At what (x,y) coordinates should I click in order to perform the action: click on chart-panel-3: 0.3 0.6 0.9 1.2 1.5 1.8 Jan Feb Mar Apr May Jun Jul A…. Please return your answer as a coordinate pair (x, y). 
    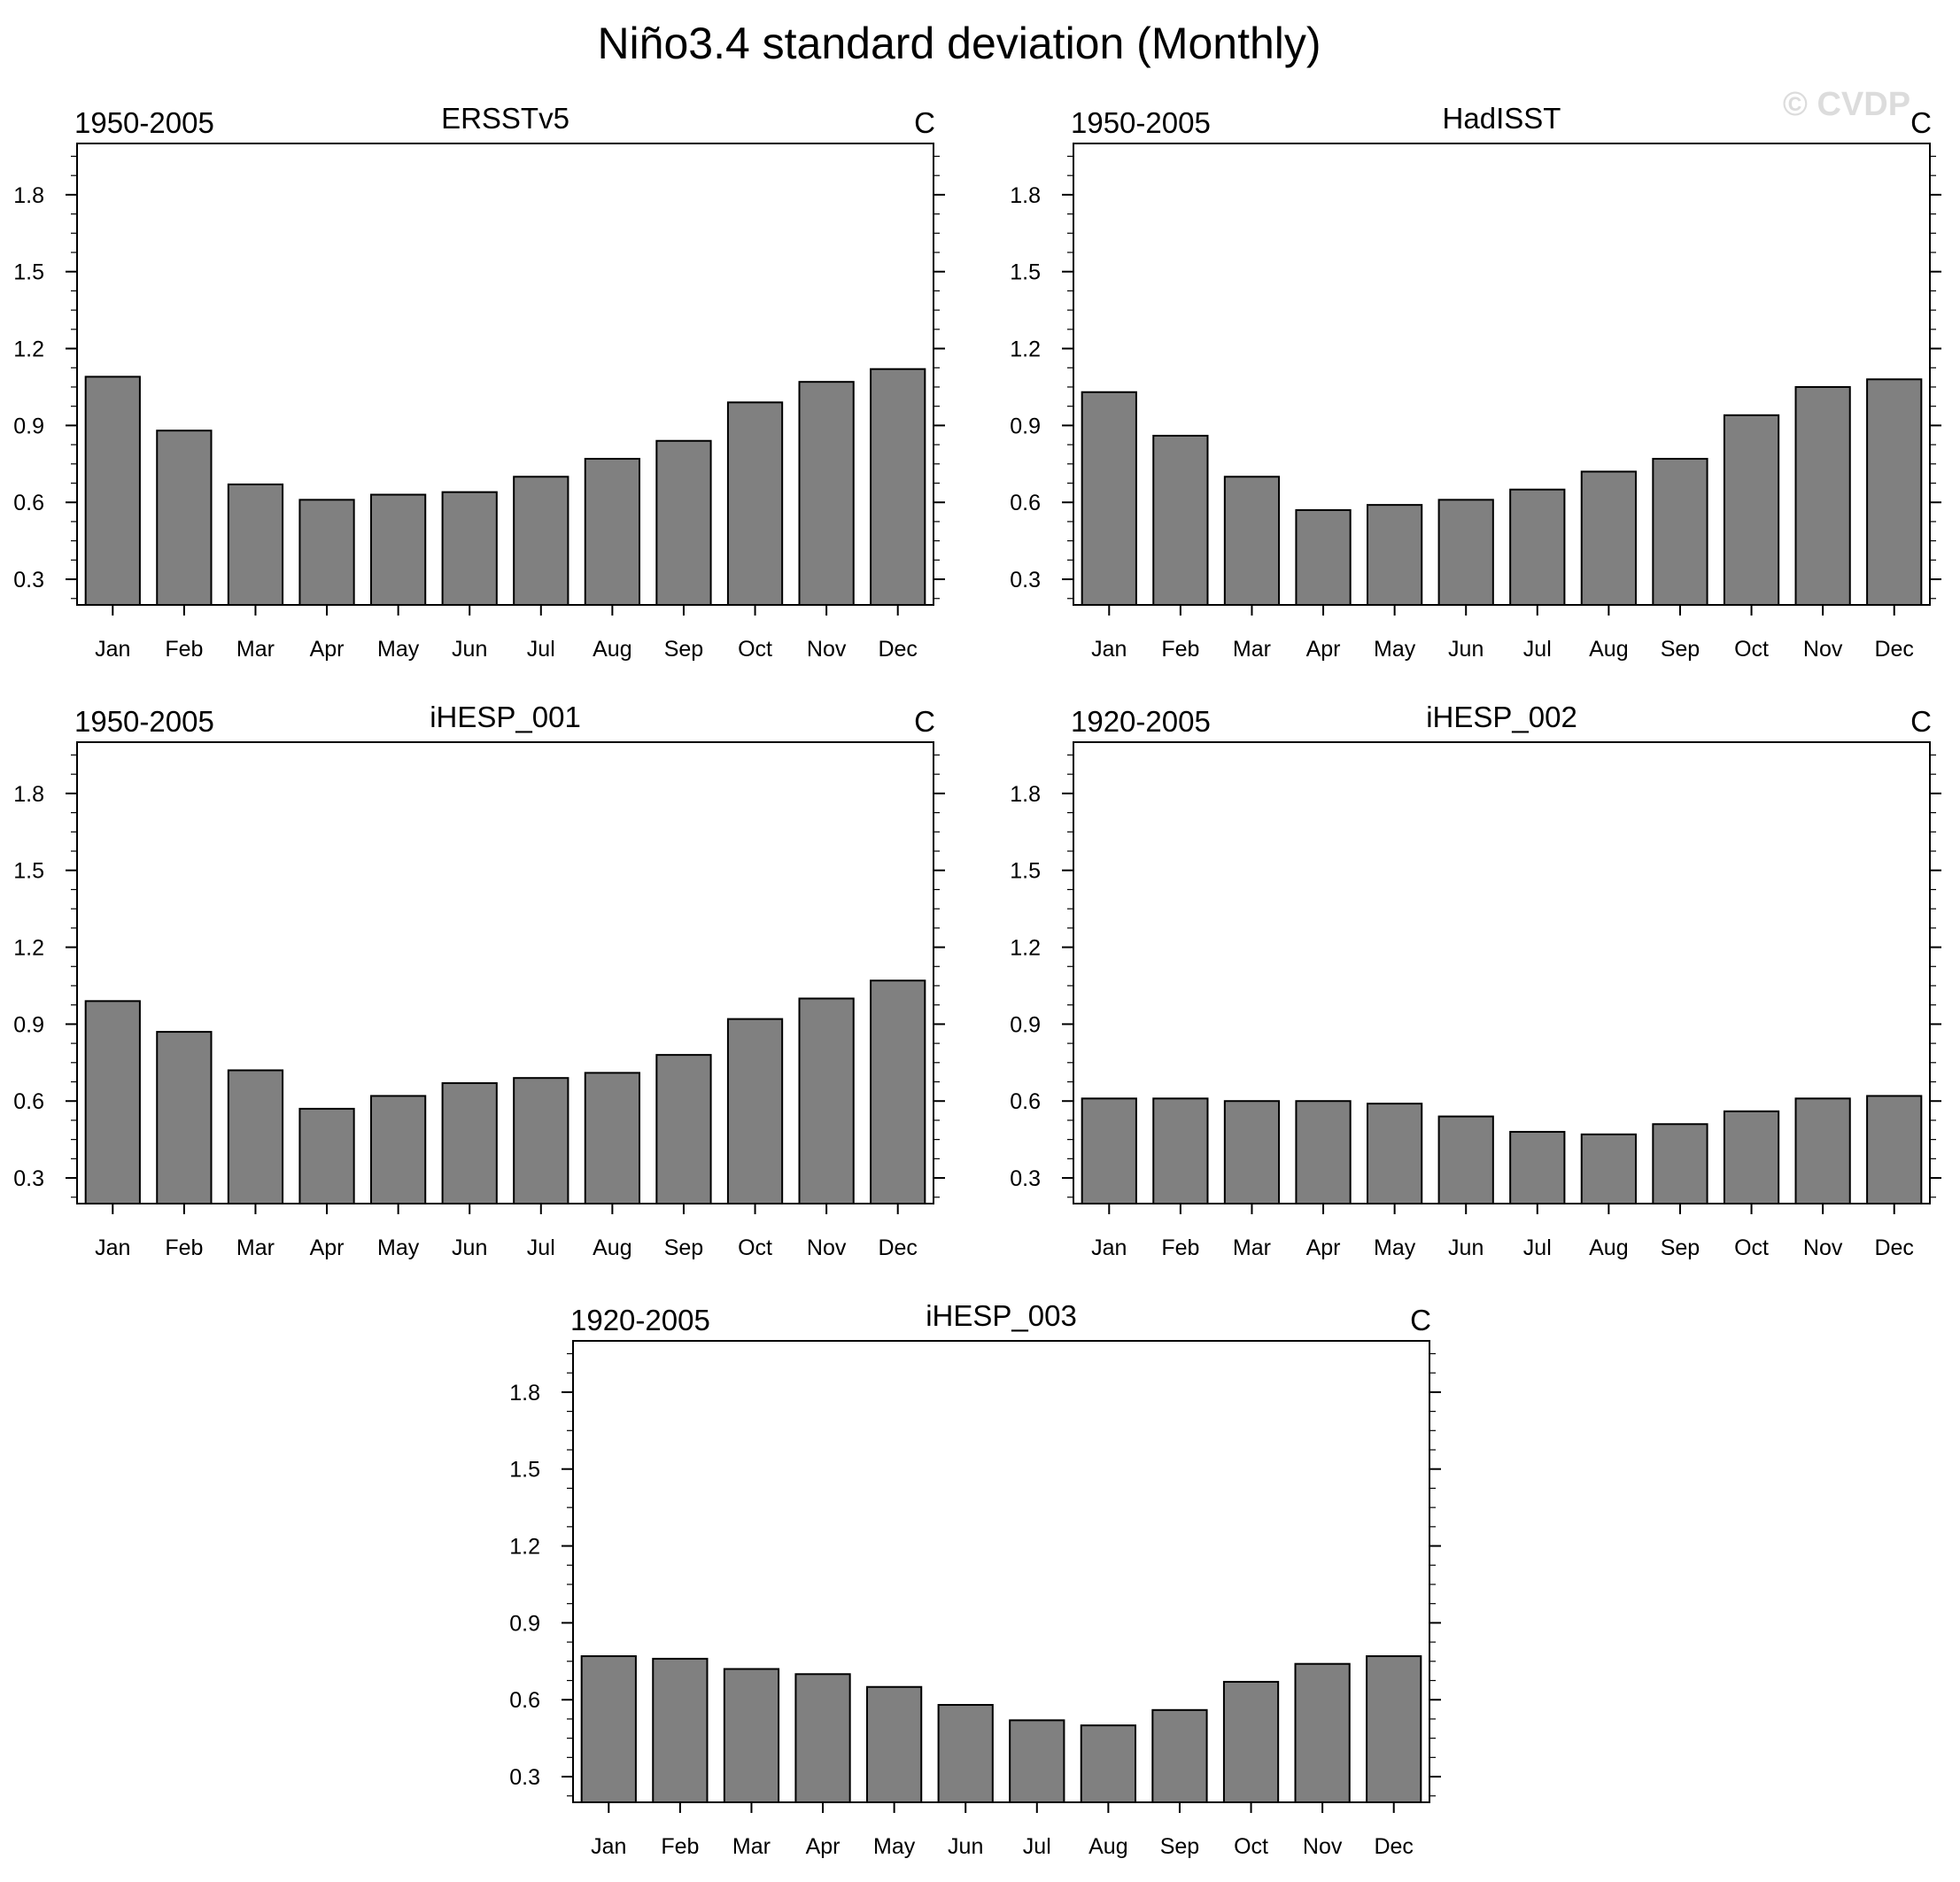
    Looking at the image, I should click on (479, 981).